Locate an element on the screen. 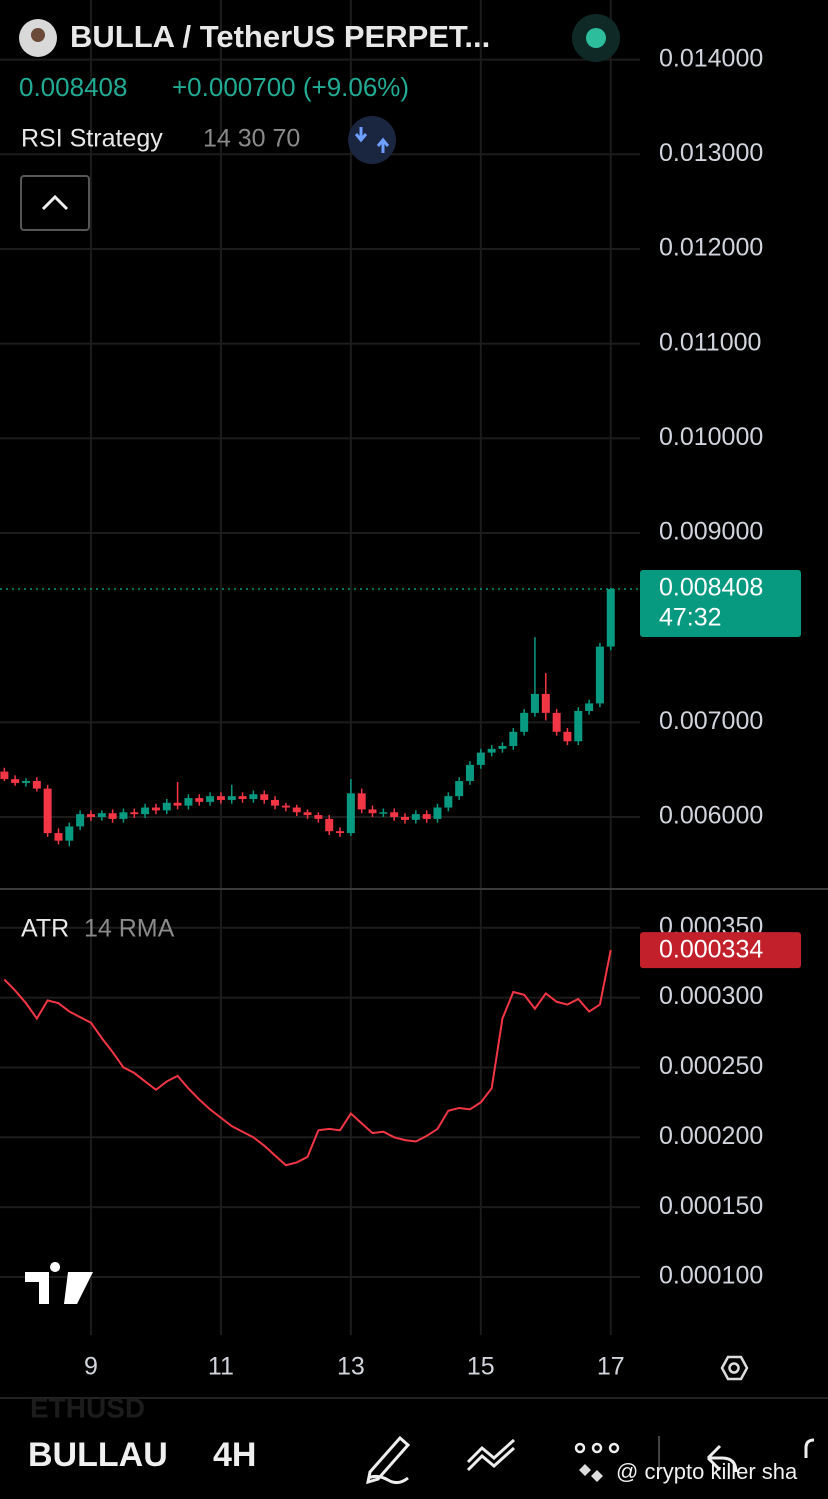 The width and height of the screenshot is (828, 1499). countdown-label: 47:32 is located at coordinates (690, 618).